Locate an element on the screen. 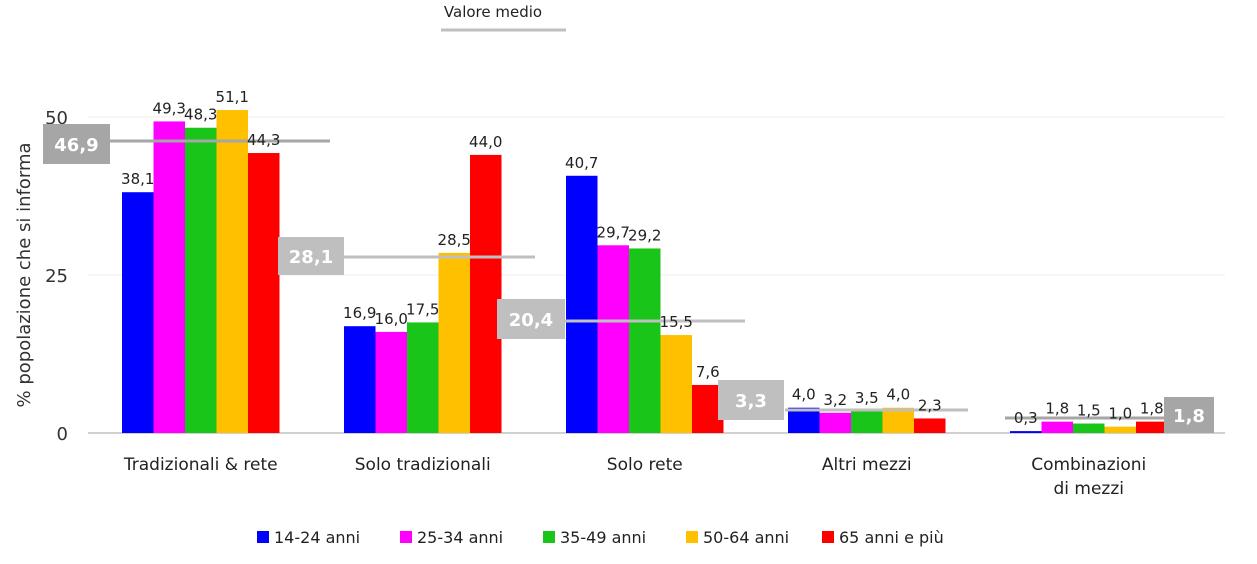 The height and width of the screenshot is (564, 1257). legend-label: 50-64 anni is located at coordinates (746, 537).